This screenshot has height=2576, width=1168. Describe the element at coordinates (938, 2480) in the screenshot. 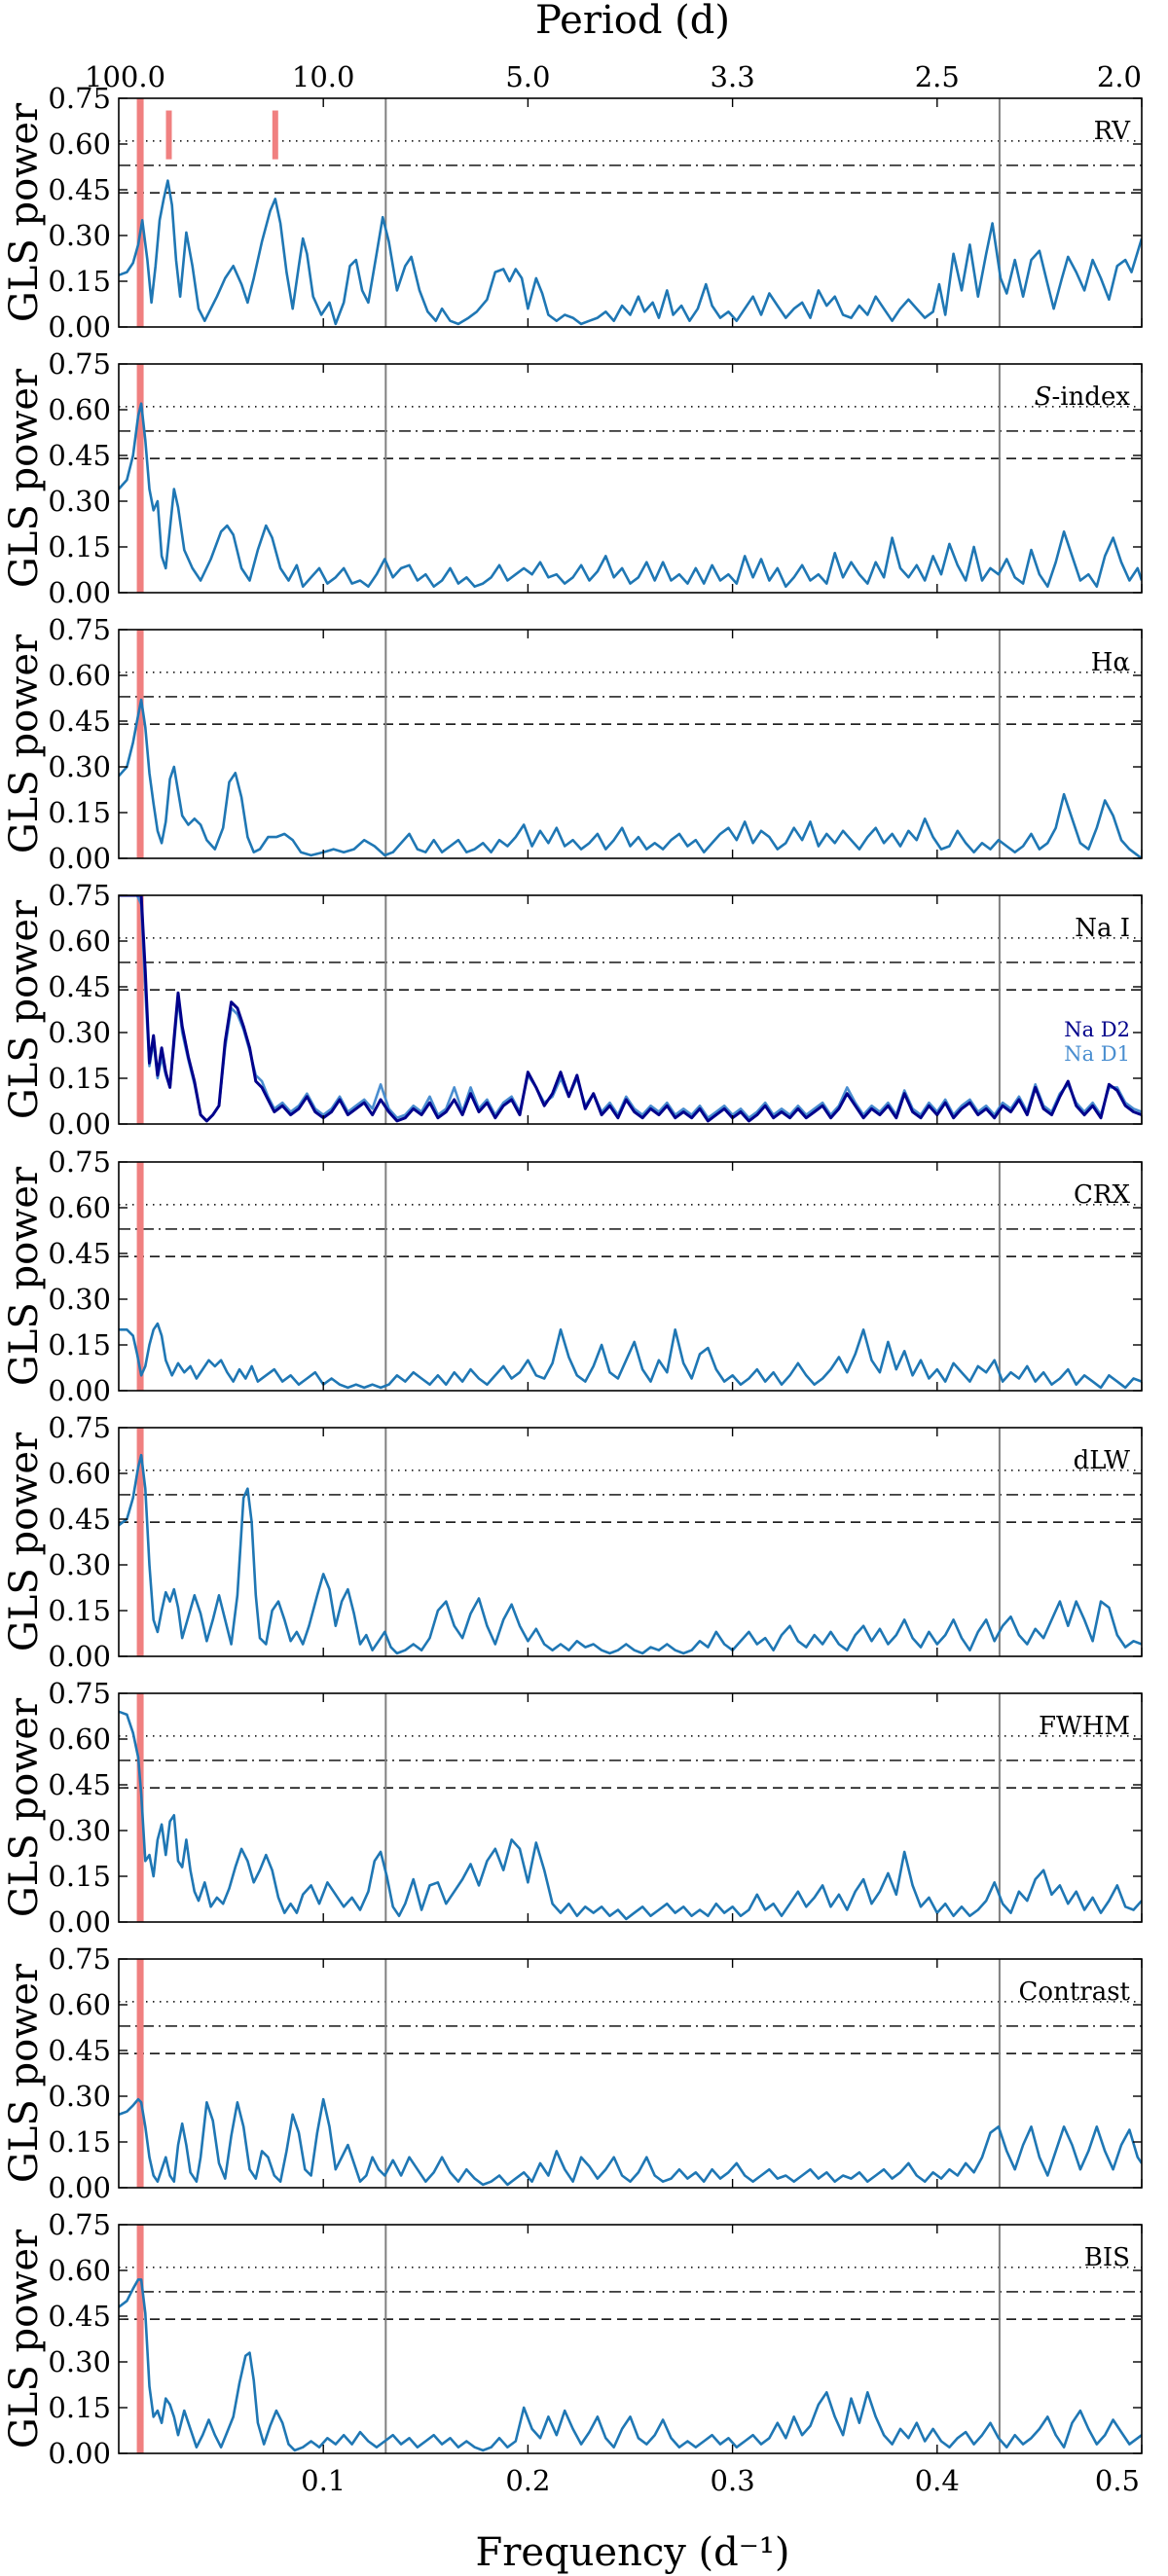

I see `x-tick-label: 0.4` at that location.